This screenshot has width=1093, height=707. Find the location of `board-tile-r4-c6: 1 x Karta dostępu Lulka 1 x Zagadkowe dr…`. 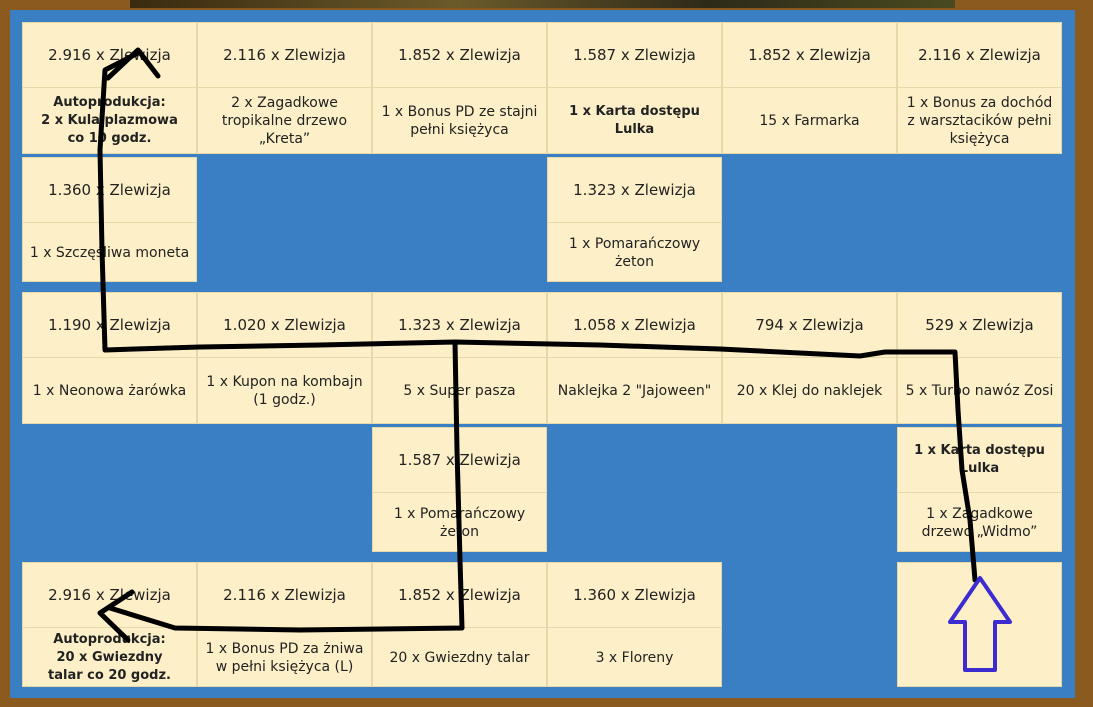

board-tile-r4-c6: 1 x Karta dostępu Lulka 1 x Zagadkowe dr… is located at coordinates (979, 489).